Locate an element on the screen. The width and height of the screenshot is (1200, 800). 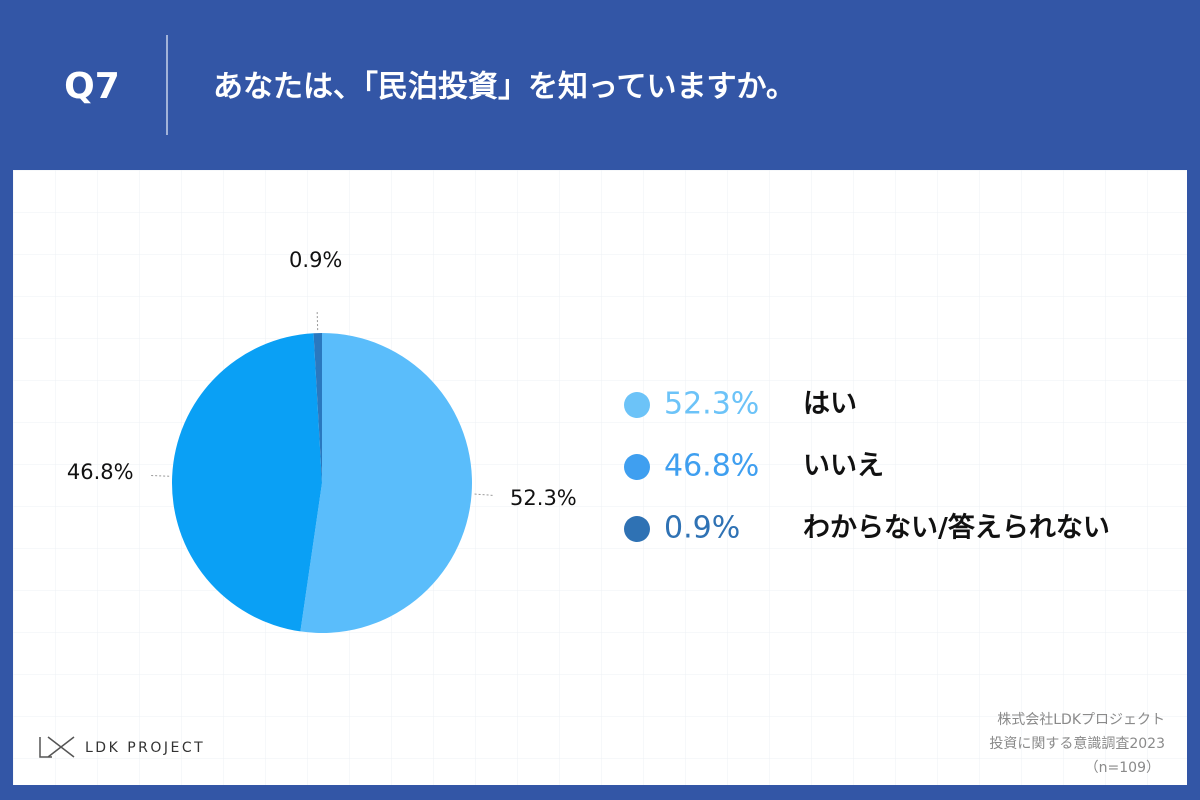
logo: LDK PROJECT is located at coordinates (122, 747).